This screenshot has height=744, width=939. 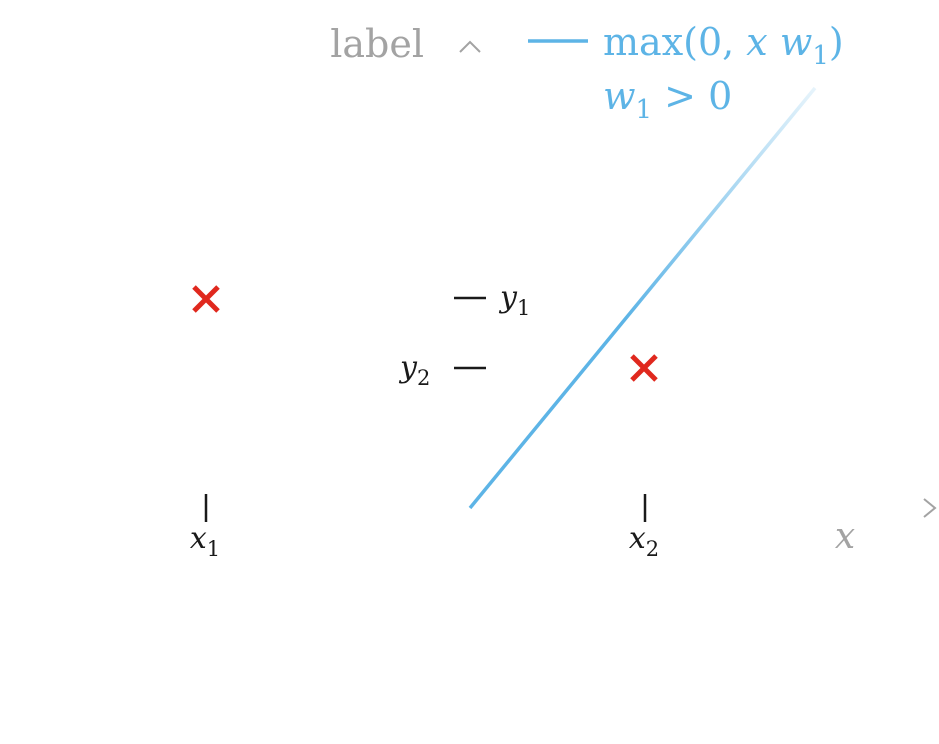 I want to click on legend-line-2: w1 > 0, so click(x=667, y=99).